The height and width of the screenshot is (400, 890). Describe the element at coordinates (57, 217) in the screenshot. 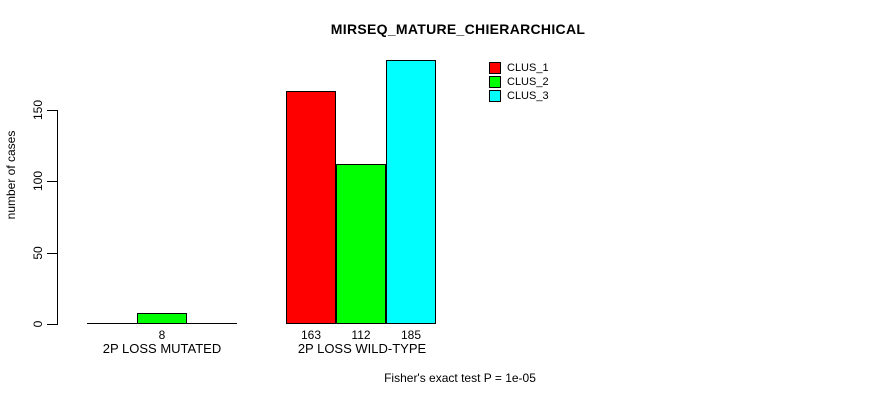

I see `y-axis-line` at that location.